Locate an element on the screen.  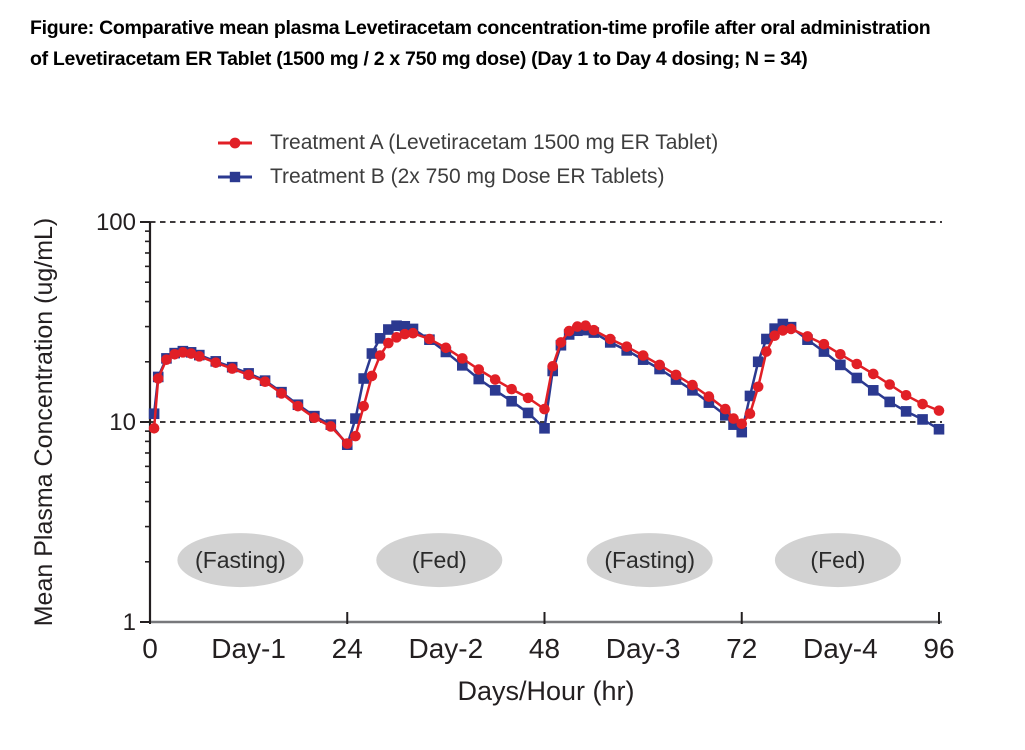
legend-row-treatment-b: Treatment B (2x 750 mg Dose ER Tablets) is located at coordinates (467, 176).